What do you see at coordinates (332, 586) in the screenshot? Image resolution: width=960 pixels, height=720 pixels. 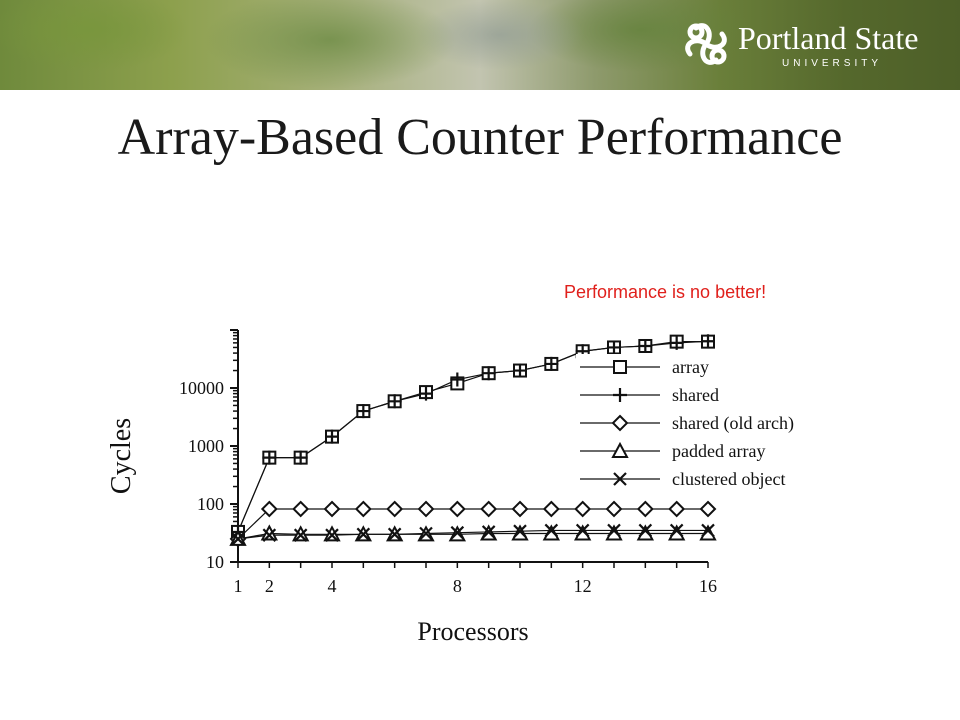 I see `x-tick-label: 4` at bounding box center [332, 586].